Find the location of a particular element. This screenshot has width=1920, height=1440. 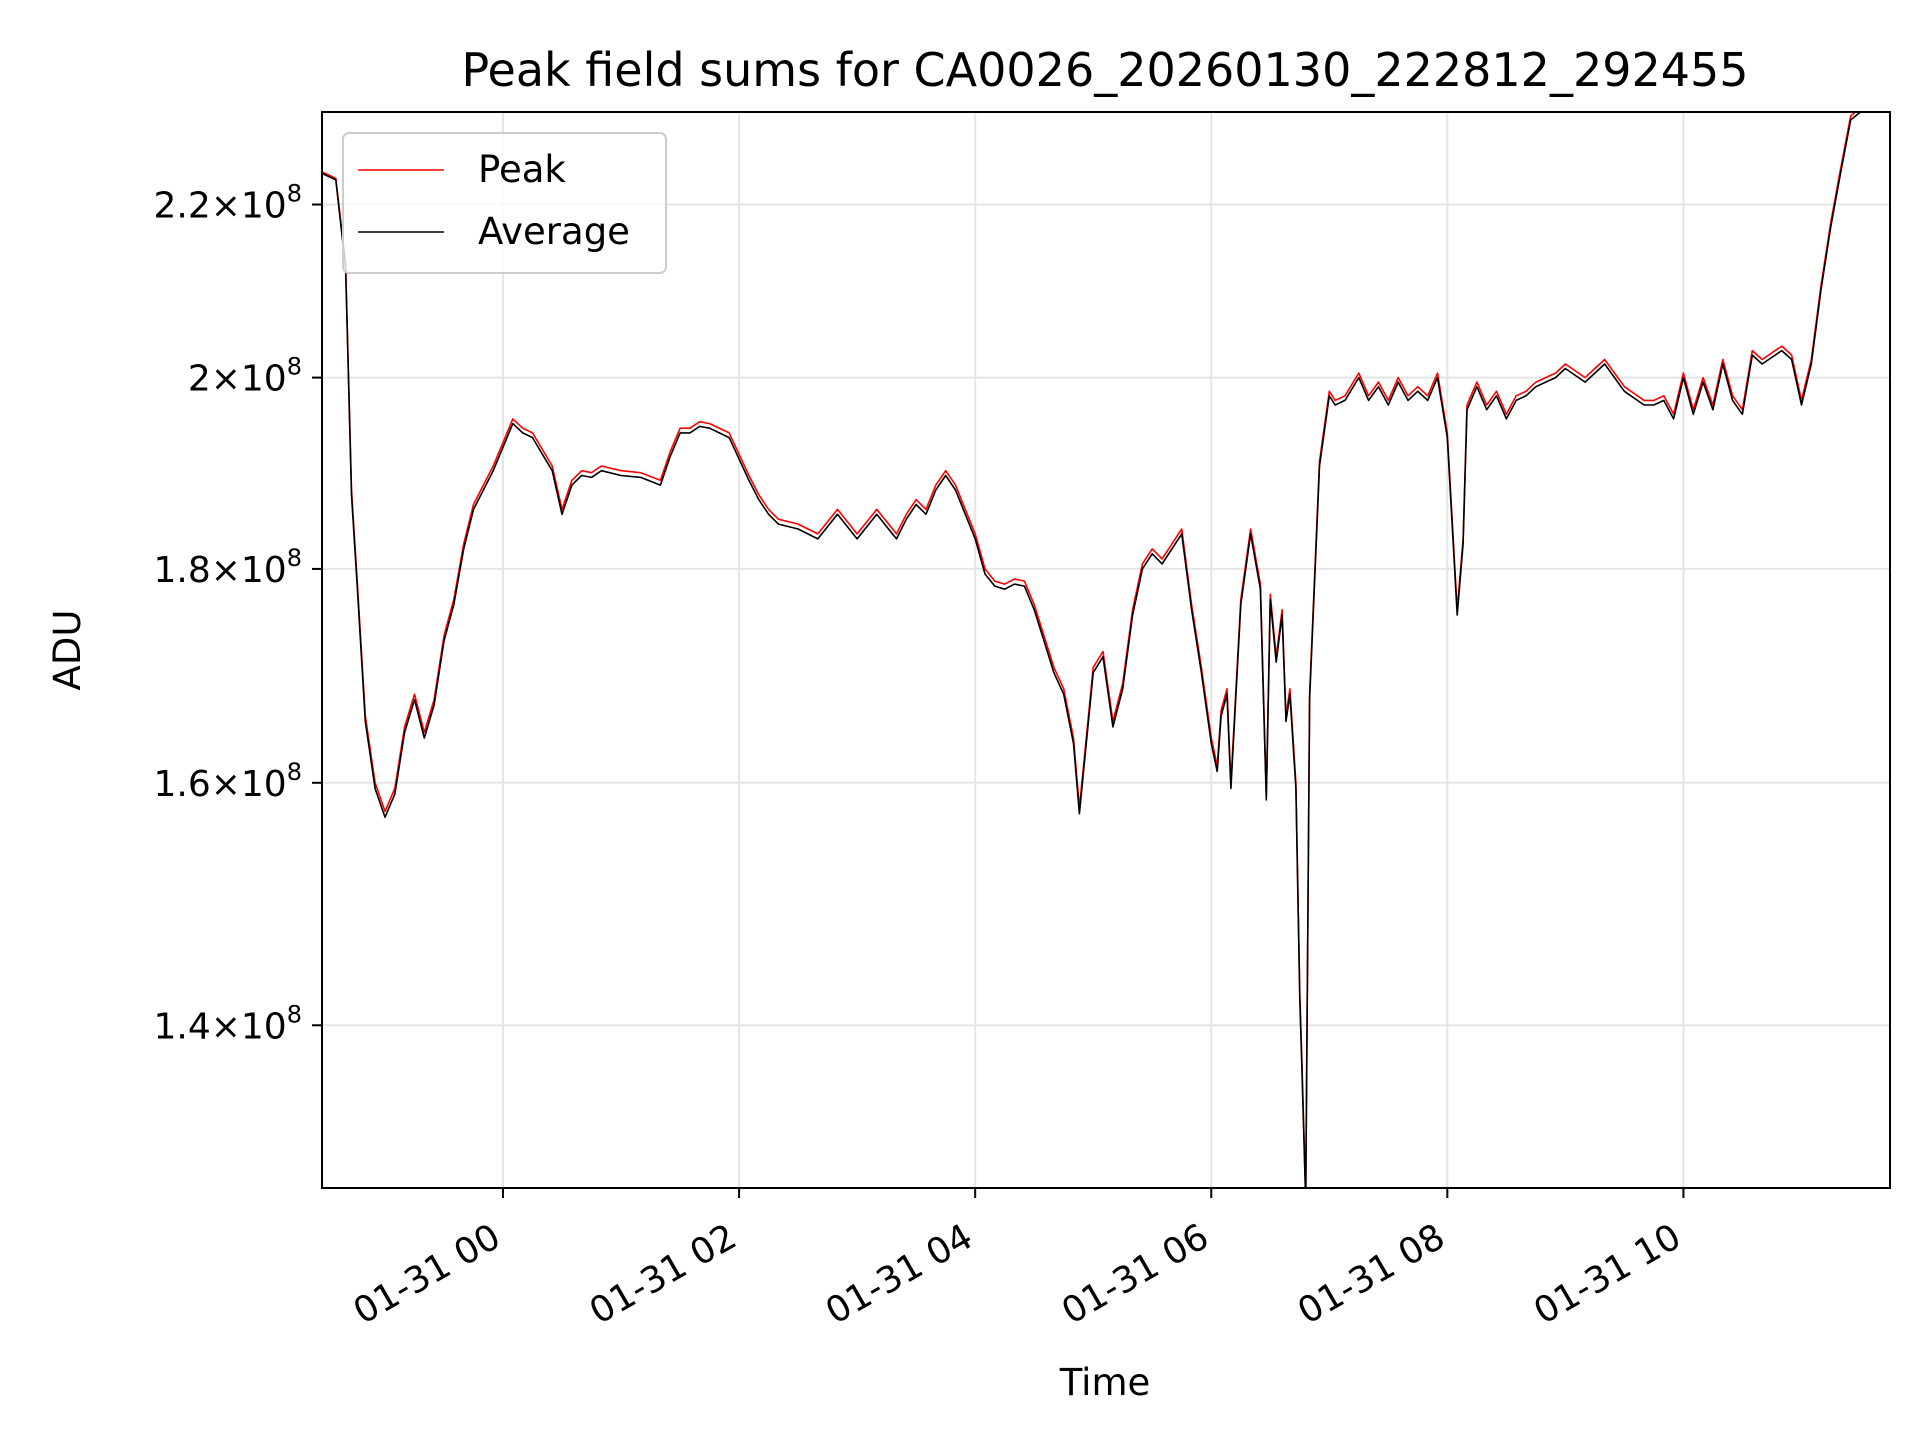

y-tick-label: 1.8×10⁸ is located at coordinates (227, 567).